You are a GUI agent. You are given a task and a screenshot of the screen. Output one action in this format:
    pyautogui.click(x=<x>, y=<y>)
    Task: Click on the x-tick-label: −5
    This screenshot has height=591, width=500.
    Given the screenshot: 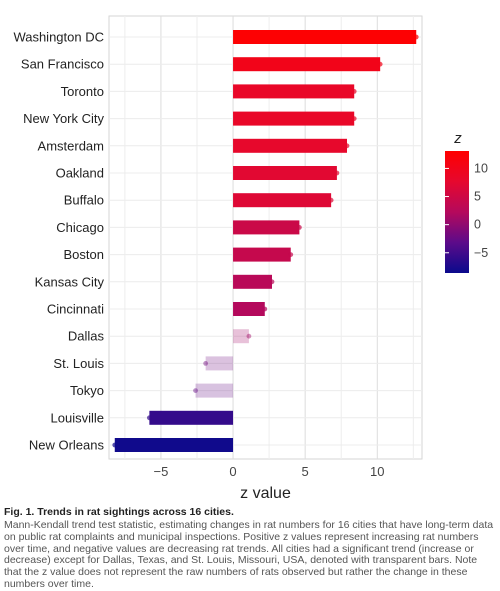 What is the action you would take?
    pyautogui.click(x=161, y=471)
    